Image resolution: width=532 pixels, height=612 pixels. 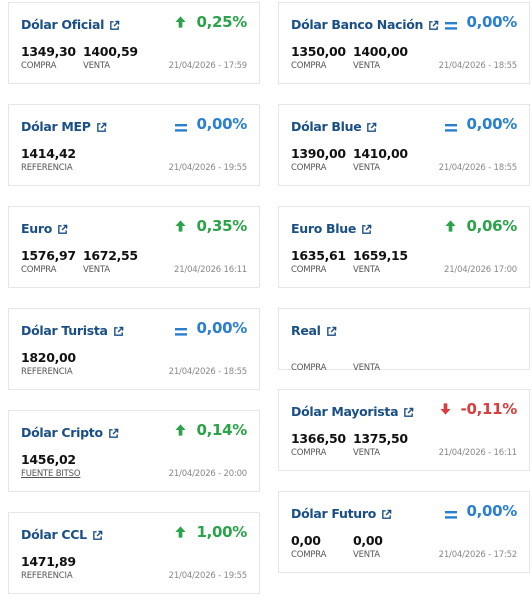 I want to click on price-value: 1456,02, so click(x=48, y=459).